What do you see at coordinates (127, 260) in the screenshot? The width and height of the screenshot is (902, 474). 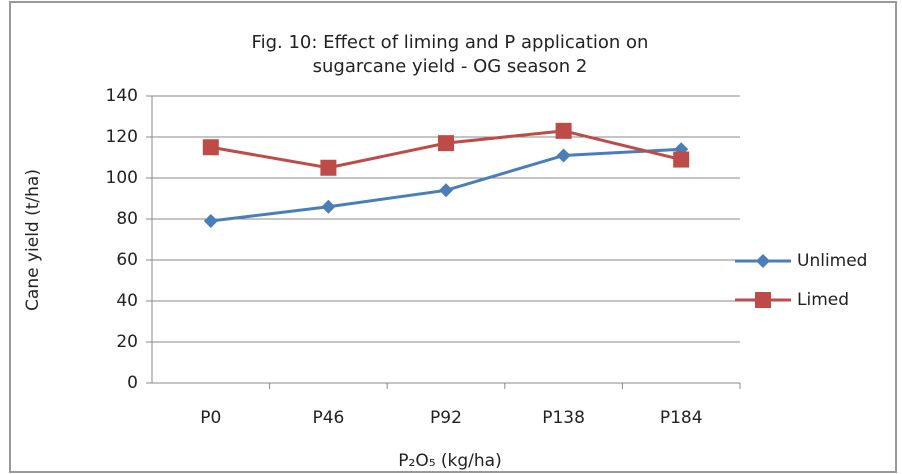 I see `y-tick-label: 60` at bounding box center [127, 260].